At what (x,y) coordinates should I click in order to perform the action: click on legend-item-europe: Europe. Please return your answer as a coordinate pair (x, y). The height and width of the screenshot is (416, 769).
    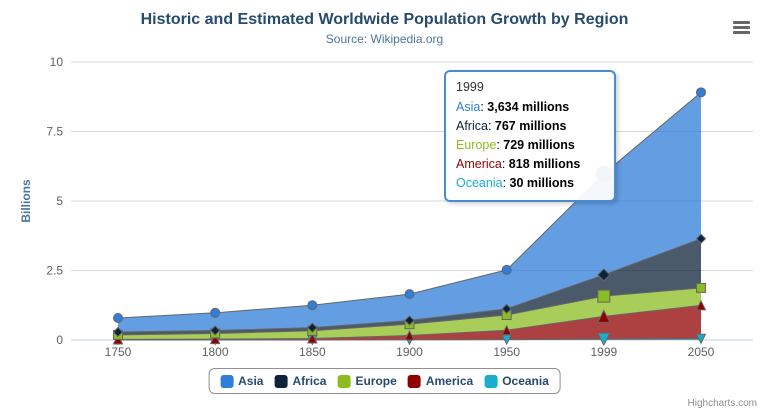
    Looking at the image, I should click on (367, 381).